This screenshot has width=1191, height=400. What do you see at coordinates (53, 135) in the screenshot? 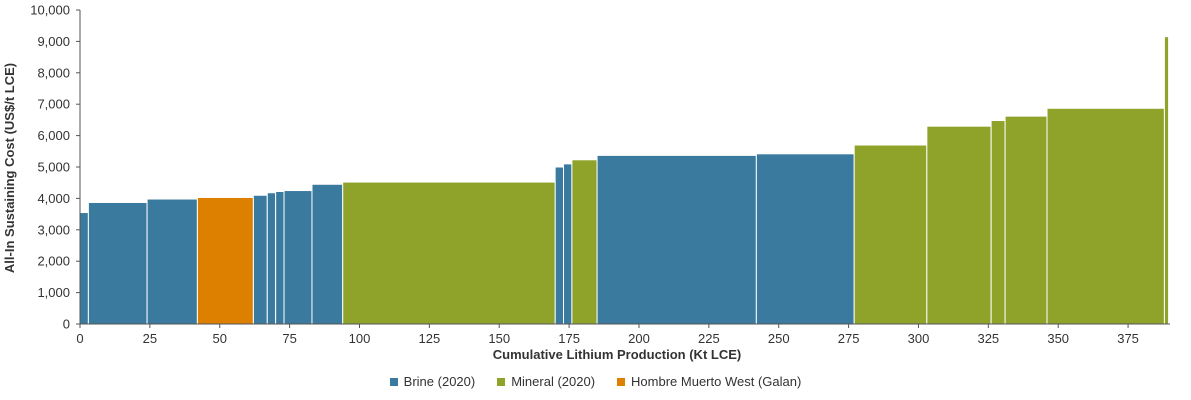
I see `y-tick-label: 6,000` at bounding box center [53, 135].